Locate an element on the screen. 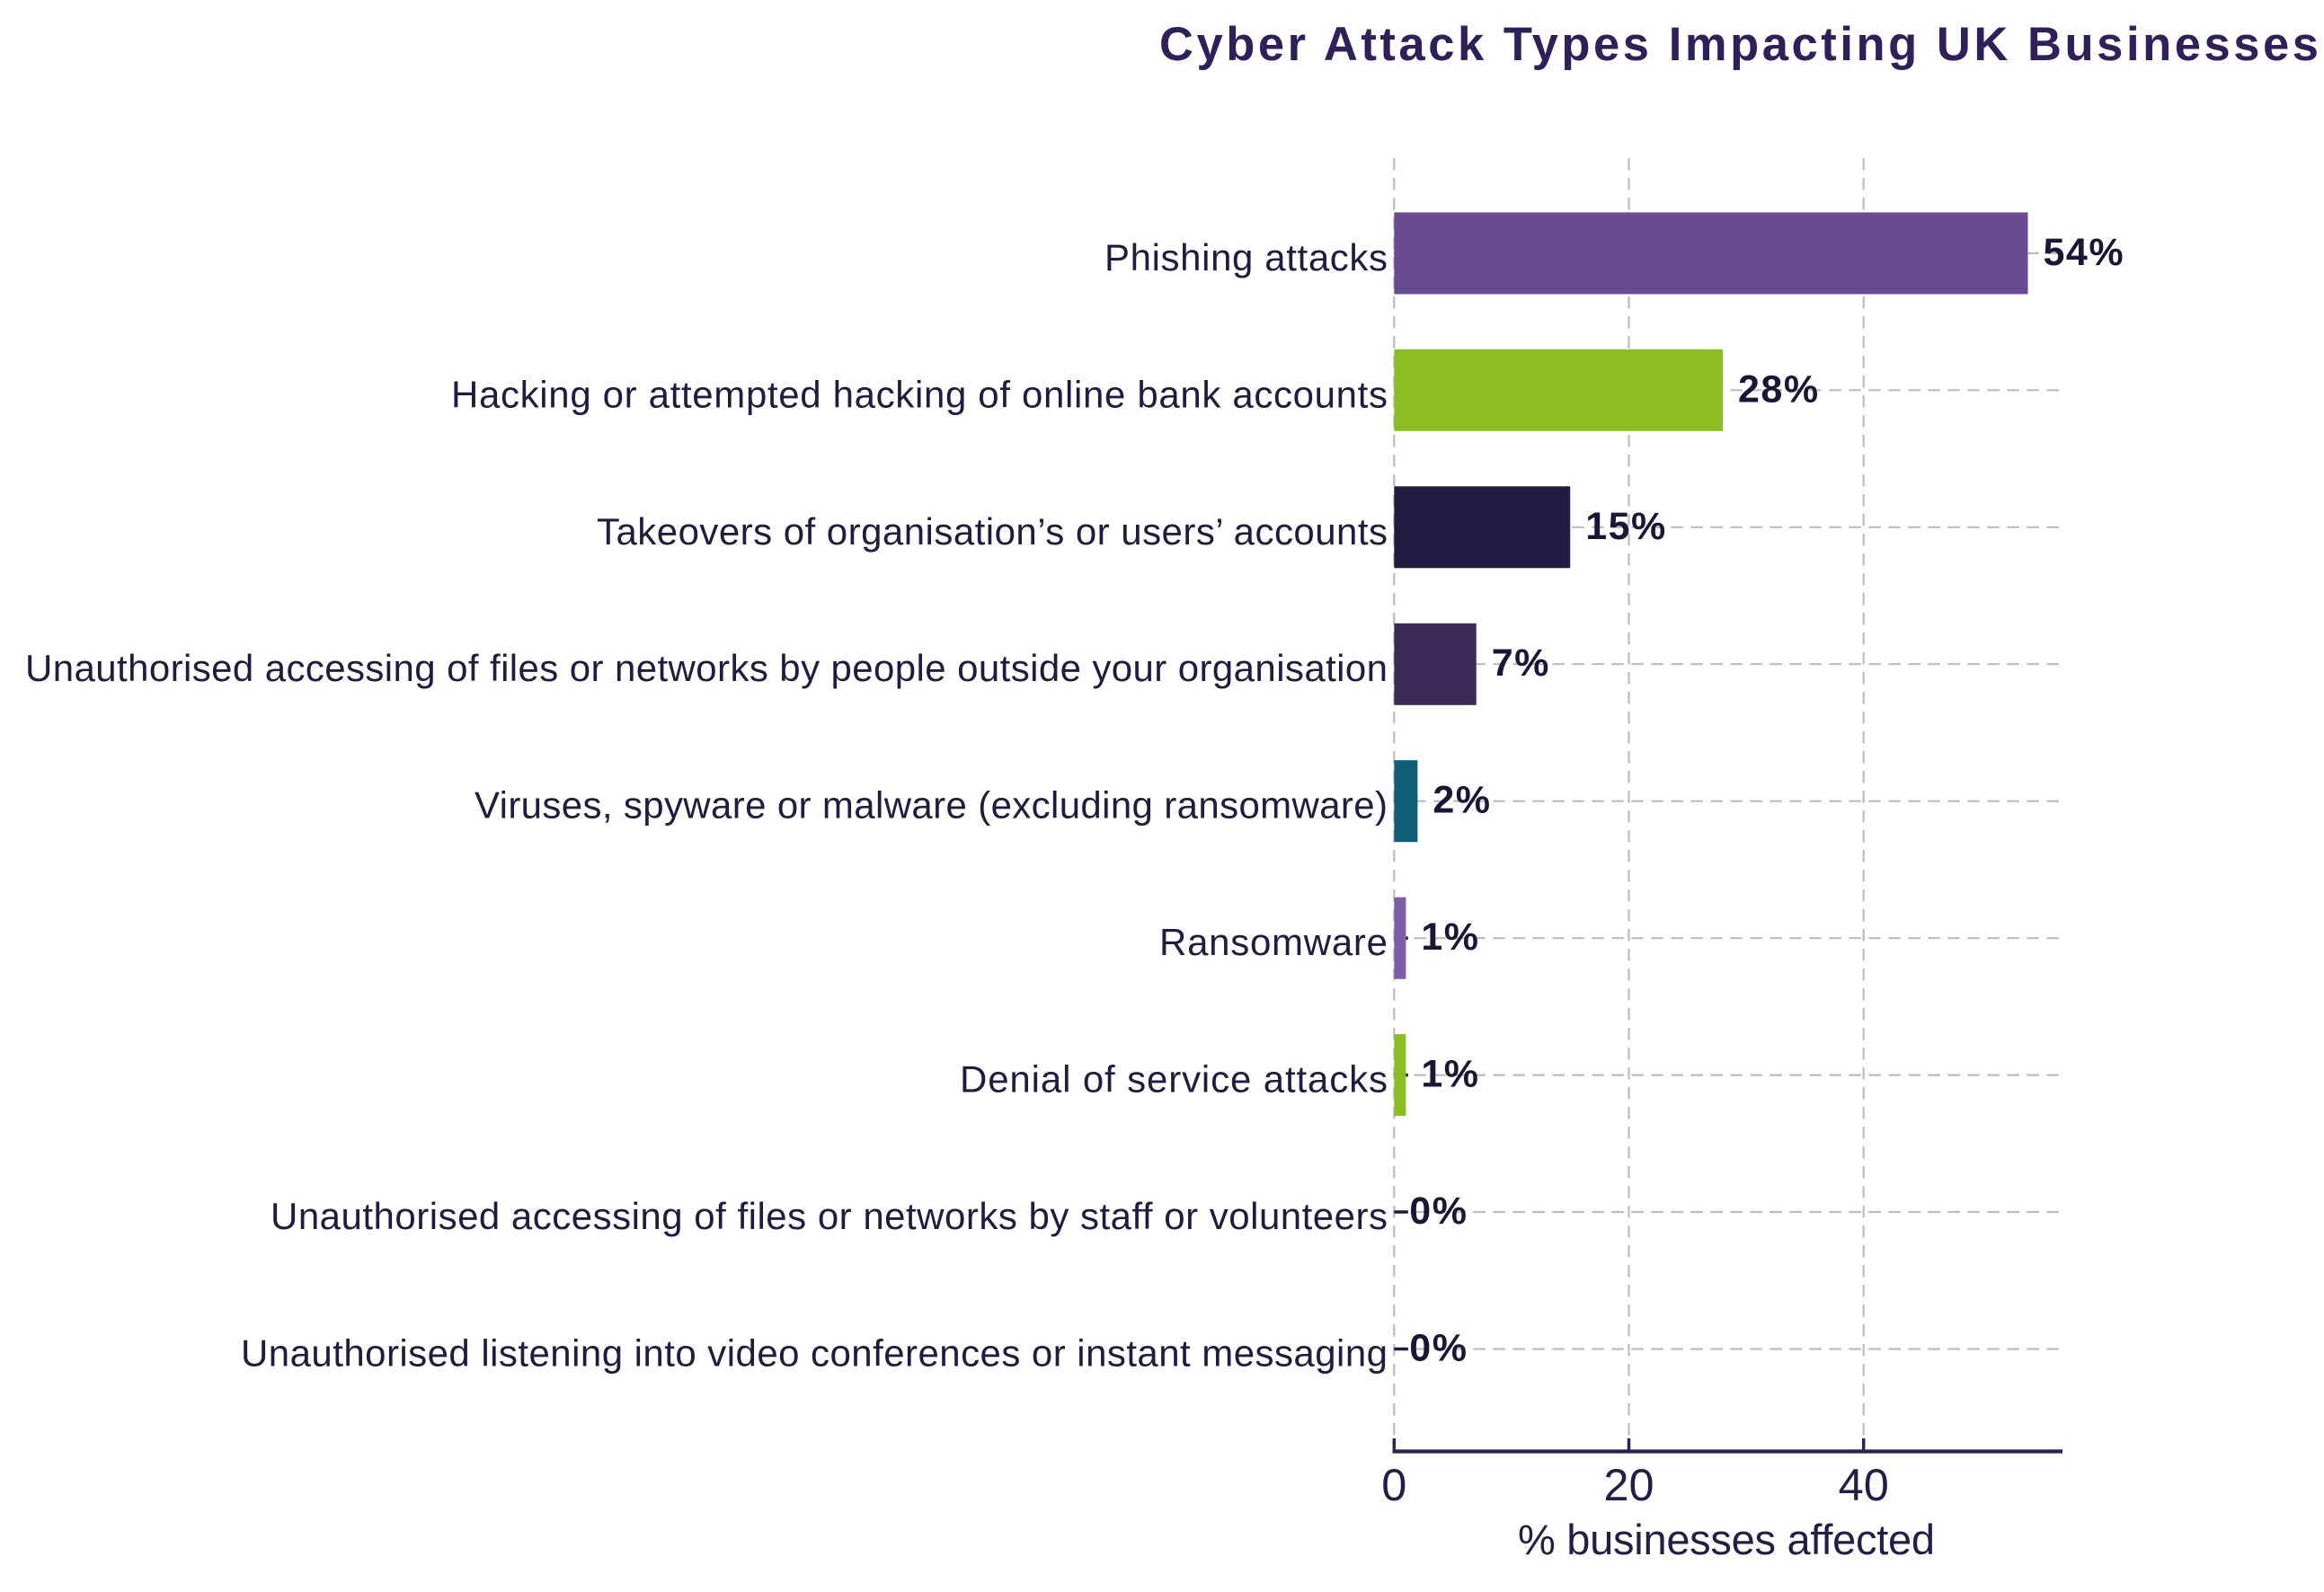  svg-text: % businesses affected is located at coordinates (1726, 1539).